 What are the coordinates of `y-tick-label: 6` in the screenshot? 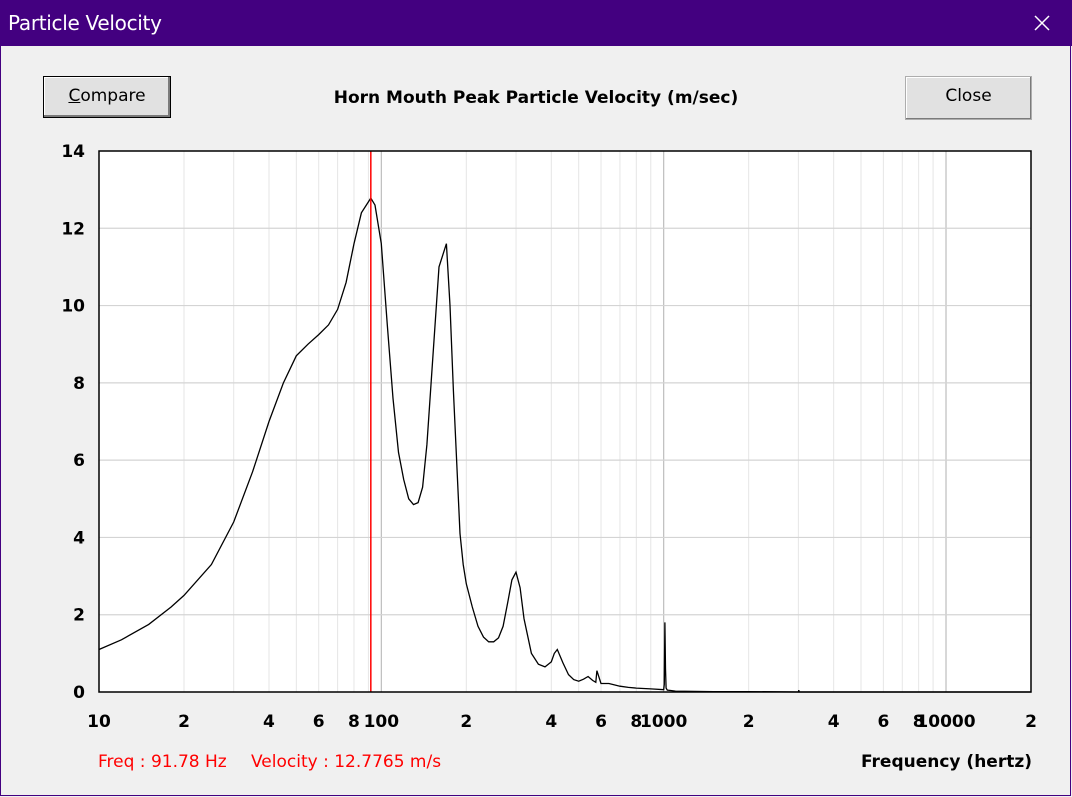 It's located at (79, 461).